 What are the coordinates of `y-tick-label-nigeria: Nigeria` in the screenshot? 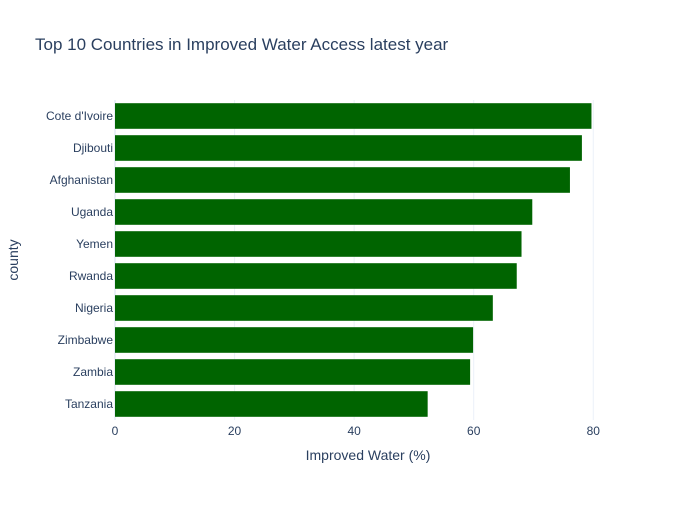 It's located at (94, 308).